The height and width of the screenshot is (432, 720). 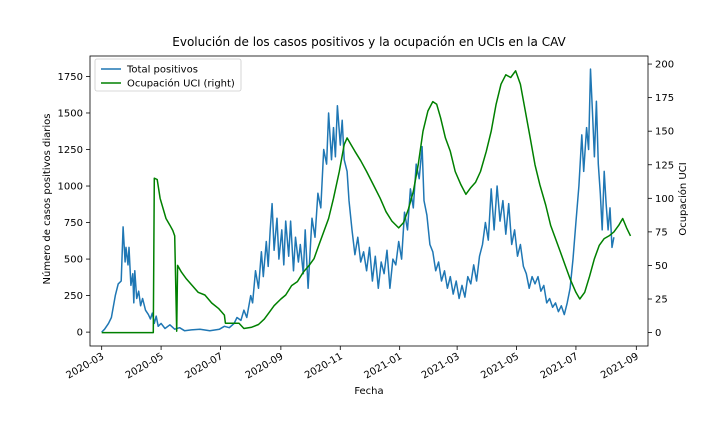 I want to click on legend-label-1: Total positivos, so click(x=162, y=70).